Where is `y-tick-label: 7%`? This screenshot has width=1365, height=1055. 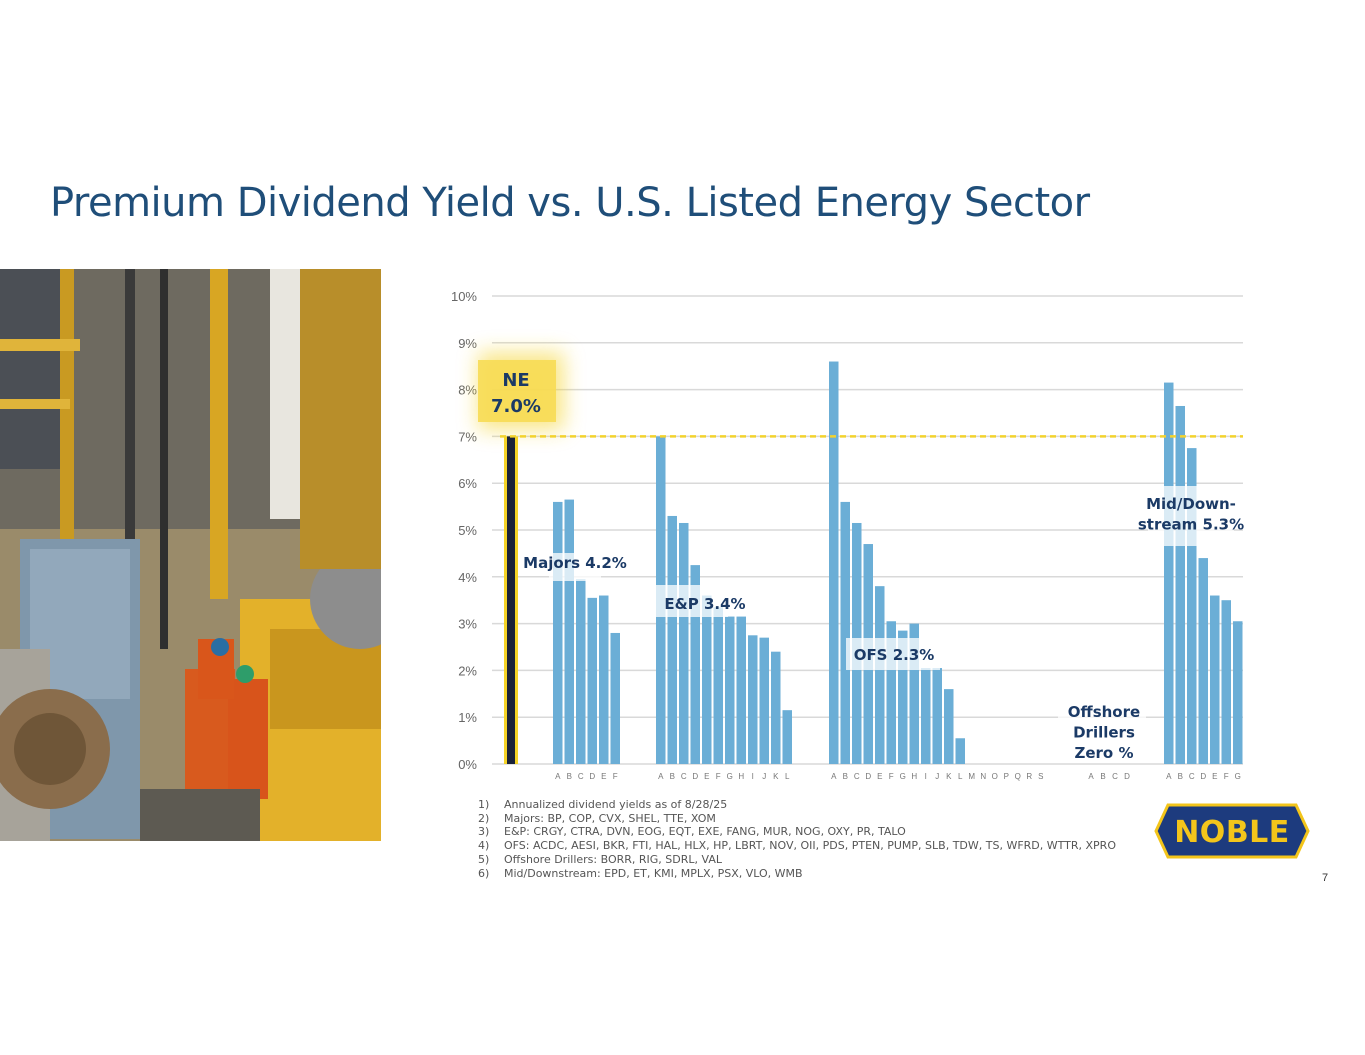
y-tick-label: 7% is located at coordinates (467, 436).